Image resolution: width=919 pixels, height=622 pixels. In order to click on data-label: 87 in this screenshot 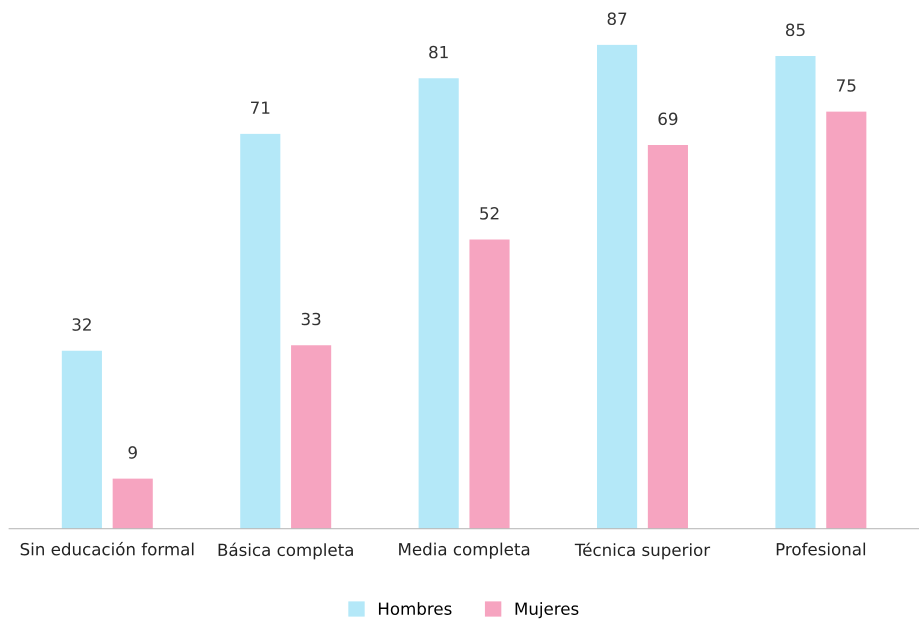, I will do `click(617, 19)`.